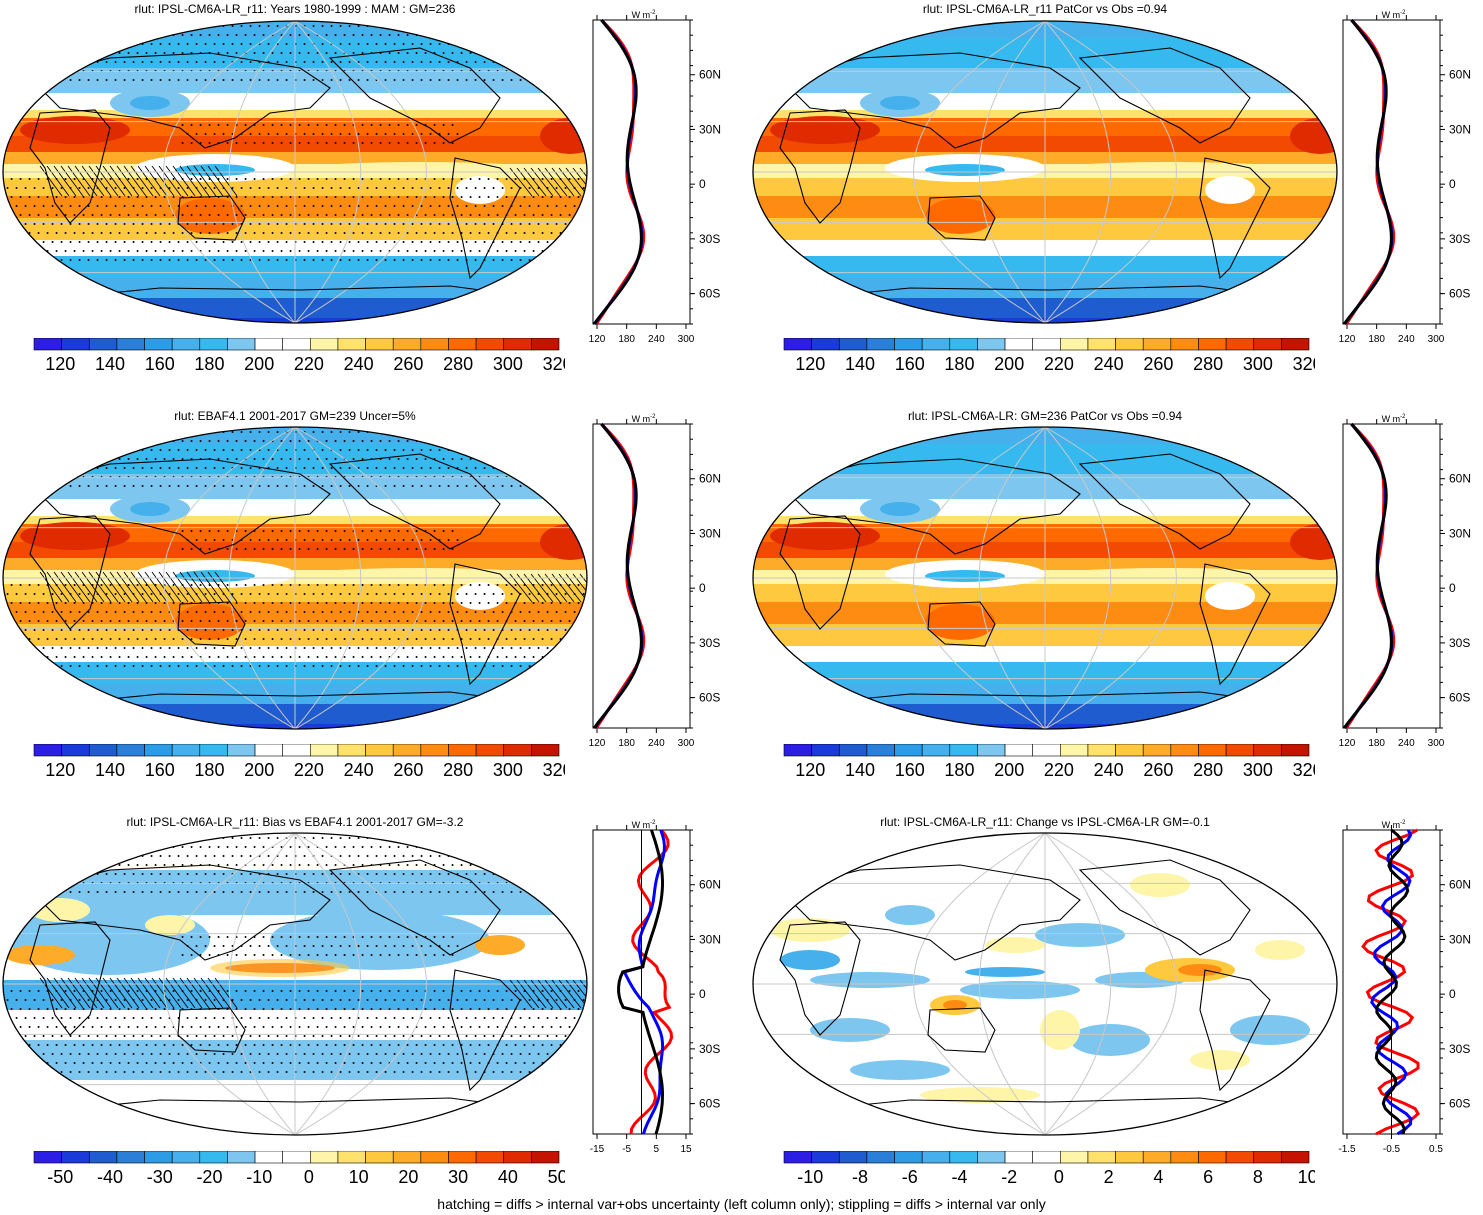 Image resolution: width=1483 pixels, height=1215 pixels. I want to click on colorbar-5: -50 -40 -30 -20 -10 0 10 20 30 40 50, so click(299, 1169).